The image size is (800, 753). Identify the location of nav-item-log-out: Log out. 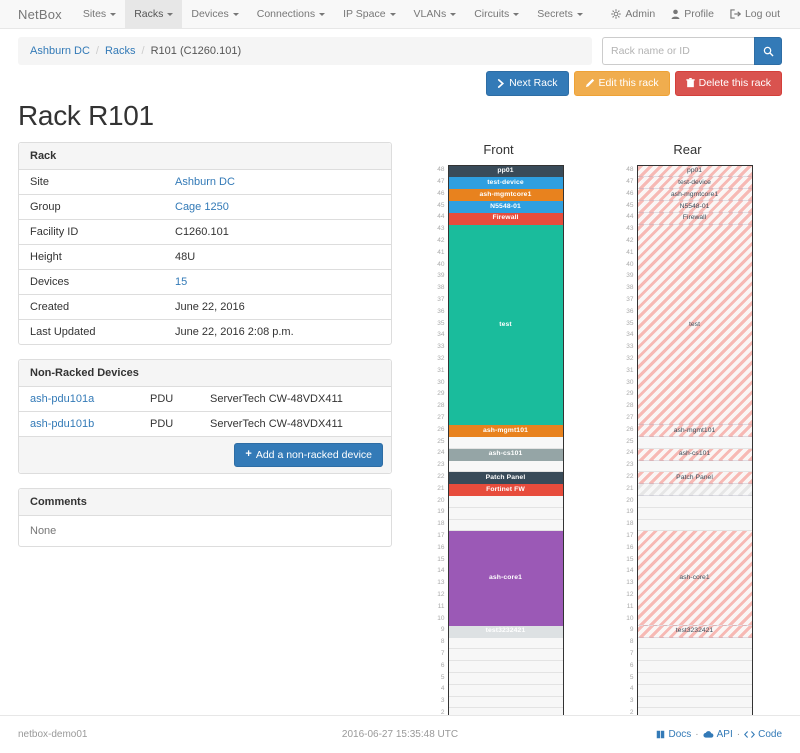
(755, 14).